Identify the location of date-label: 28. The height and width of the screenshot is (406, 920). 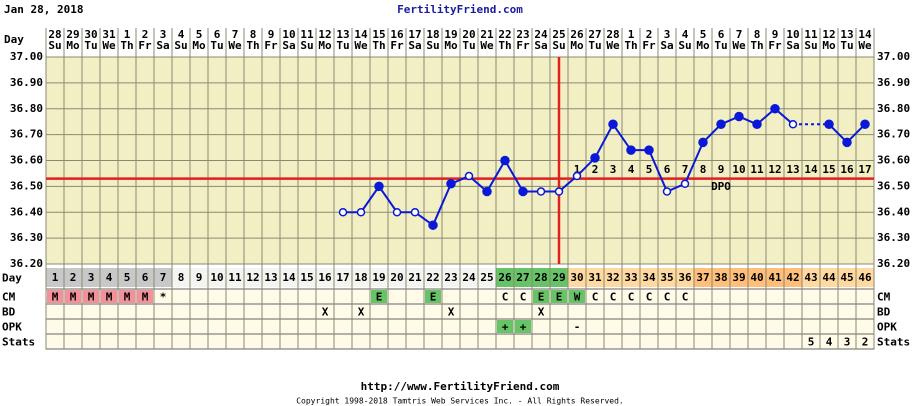
(612, 34).